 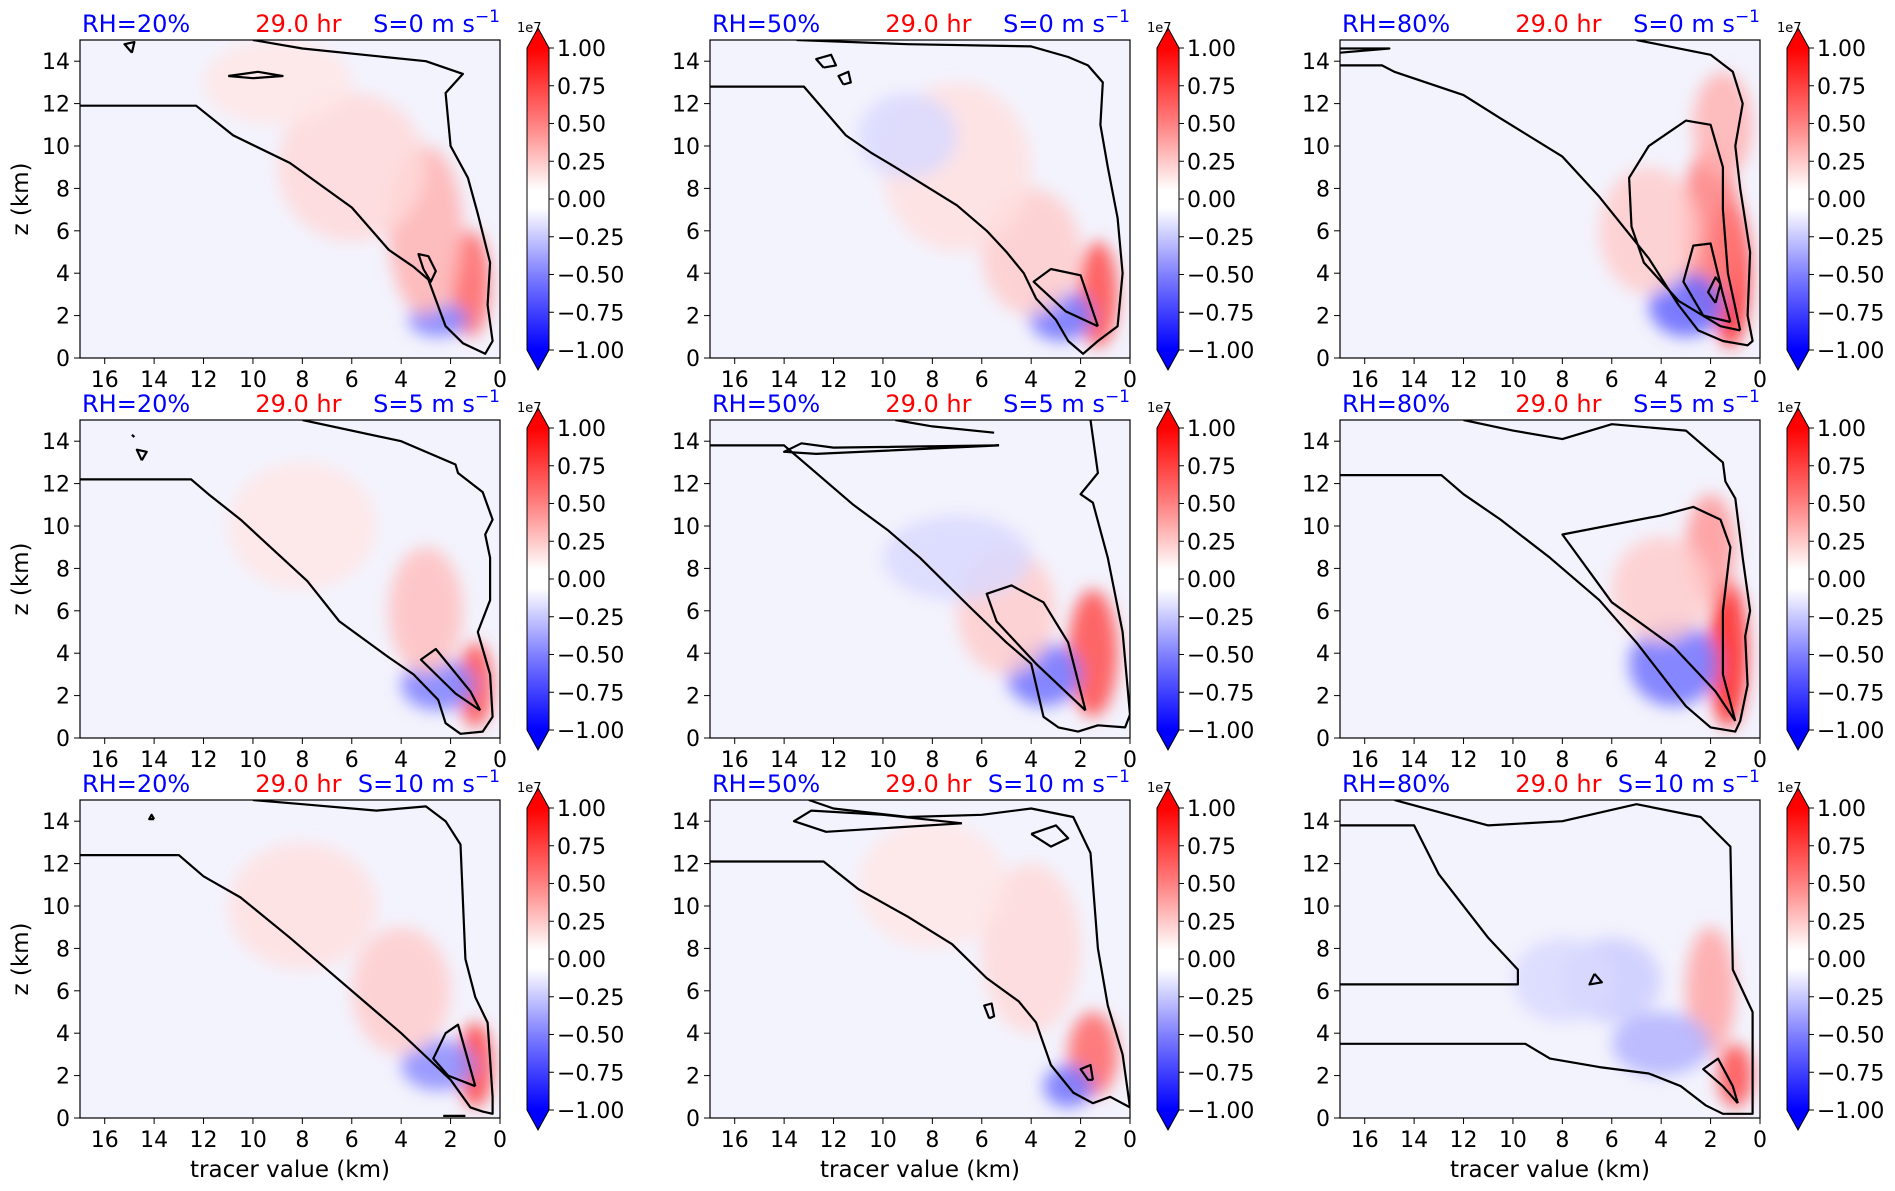 What do you see at coordinates (538, 579) in the screenshot?
I see `colorbar-body` at bounding box center [538, 579].